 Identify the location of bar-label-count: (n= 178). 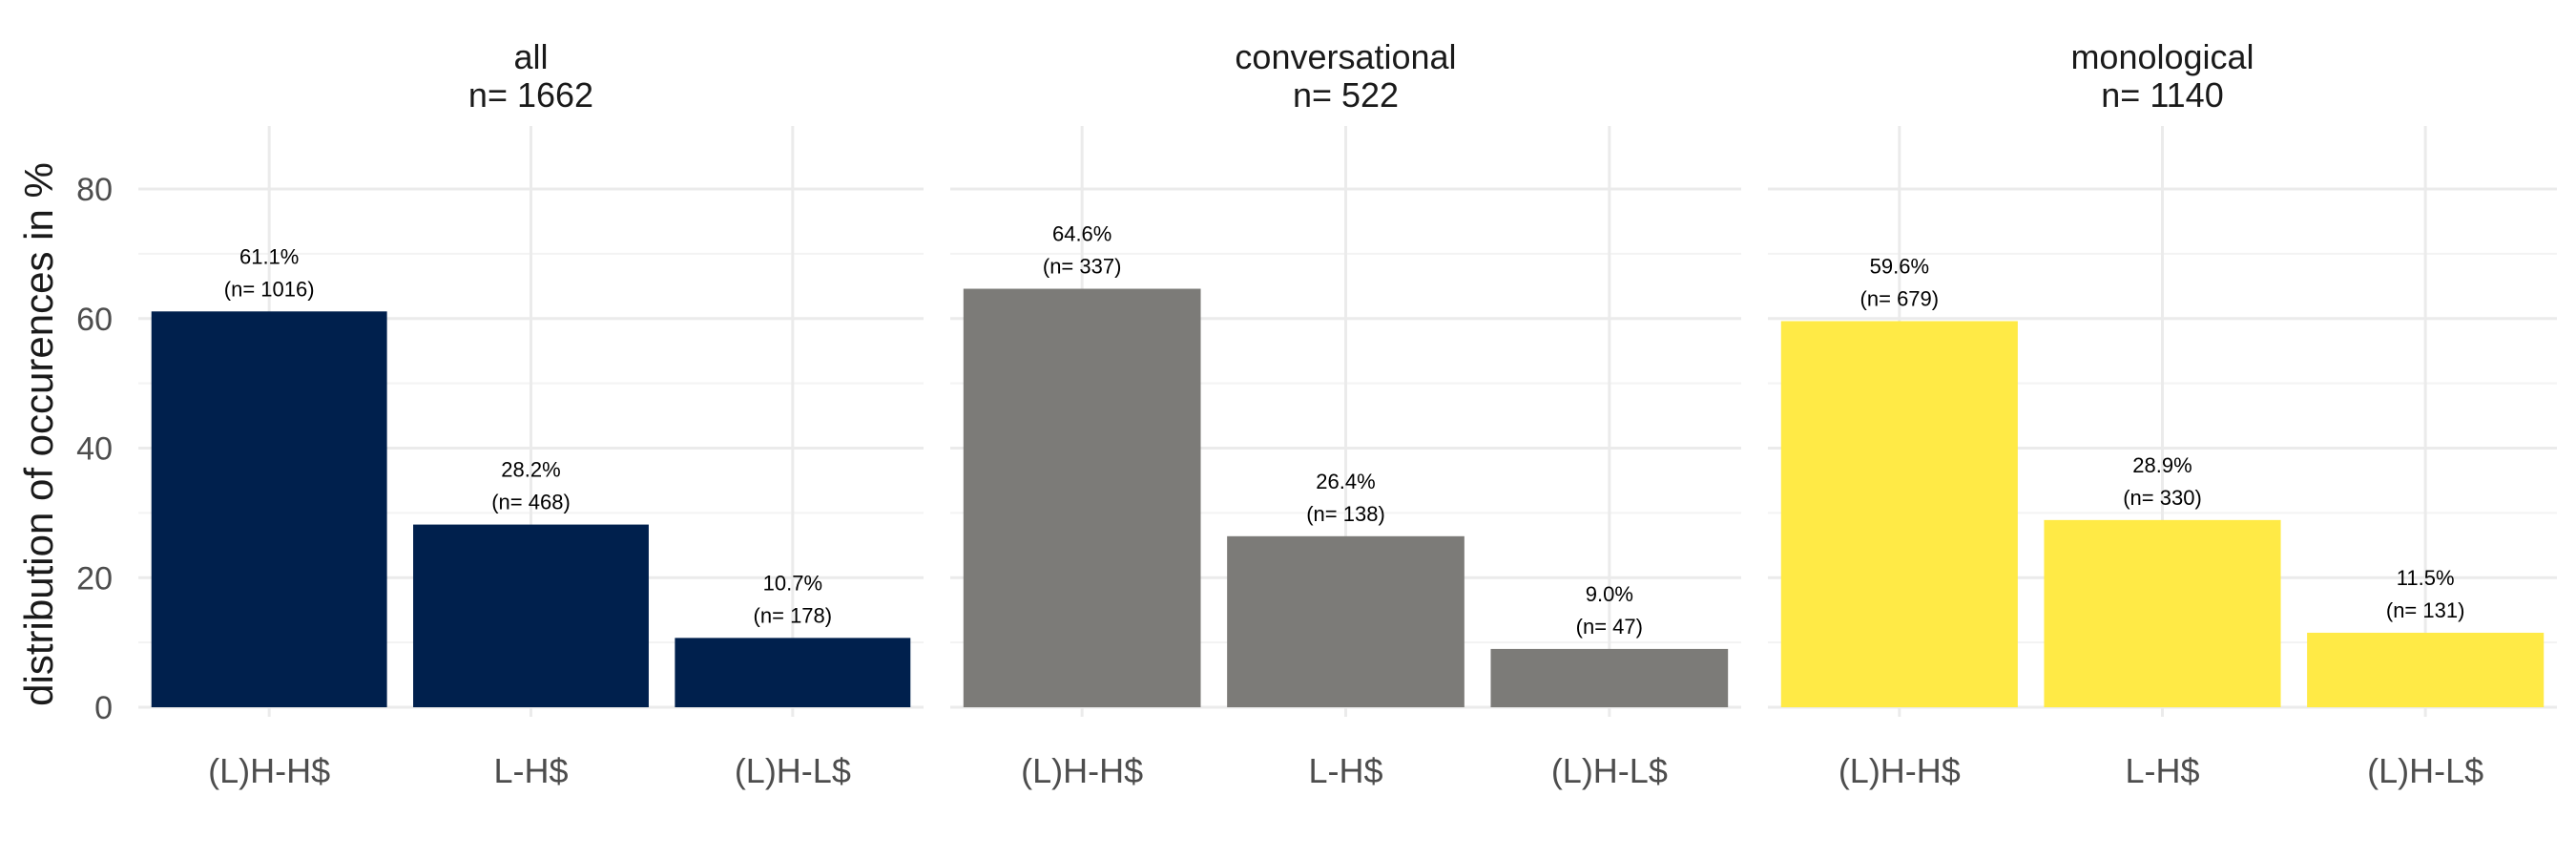
(793, 615).